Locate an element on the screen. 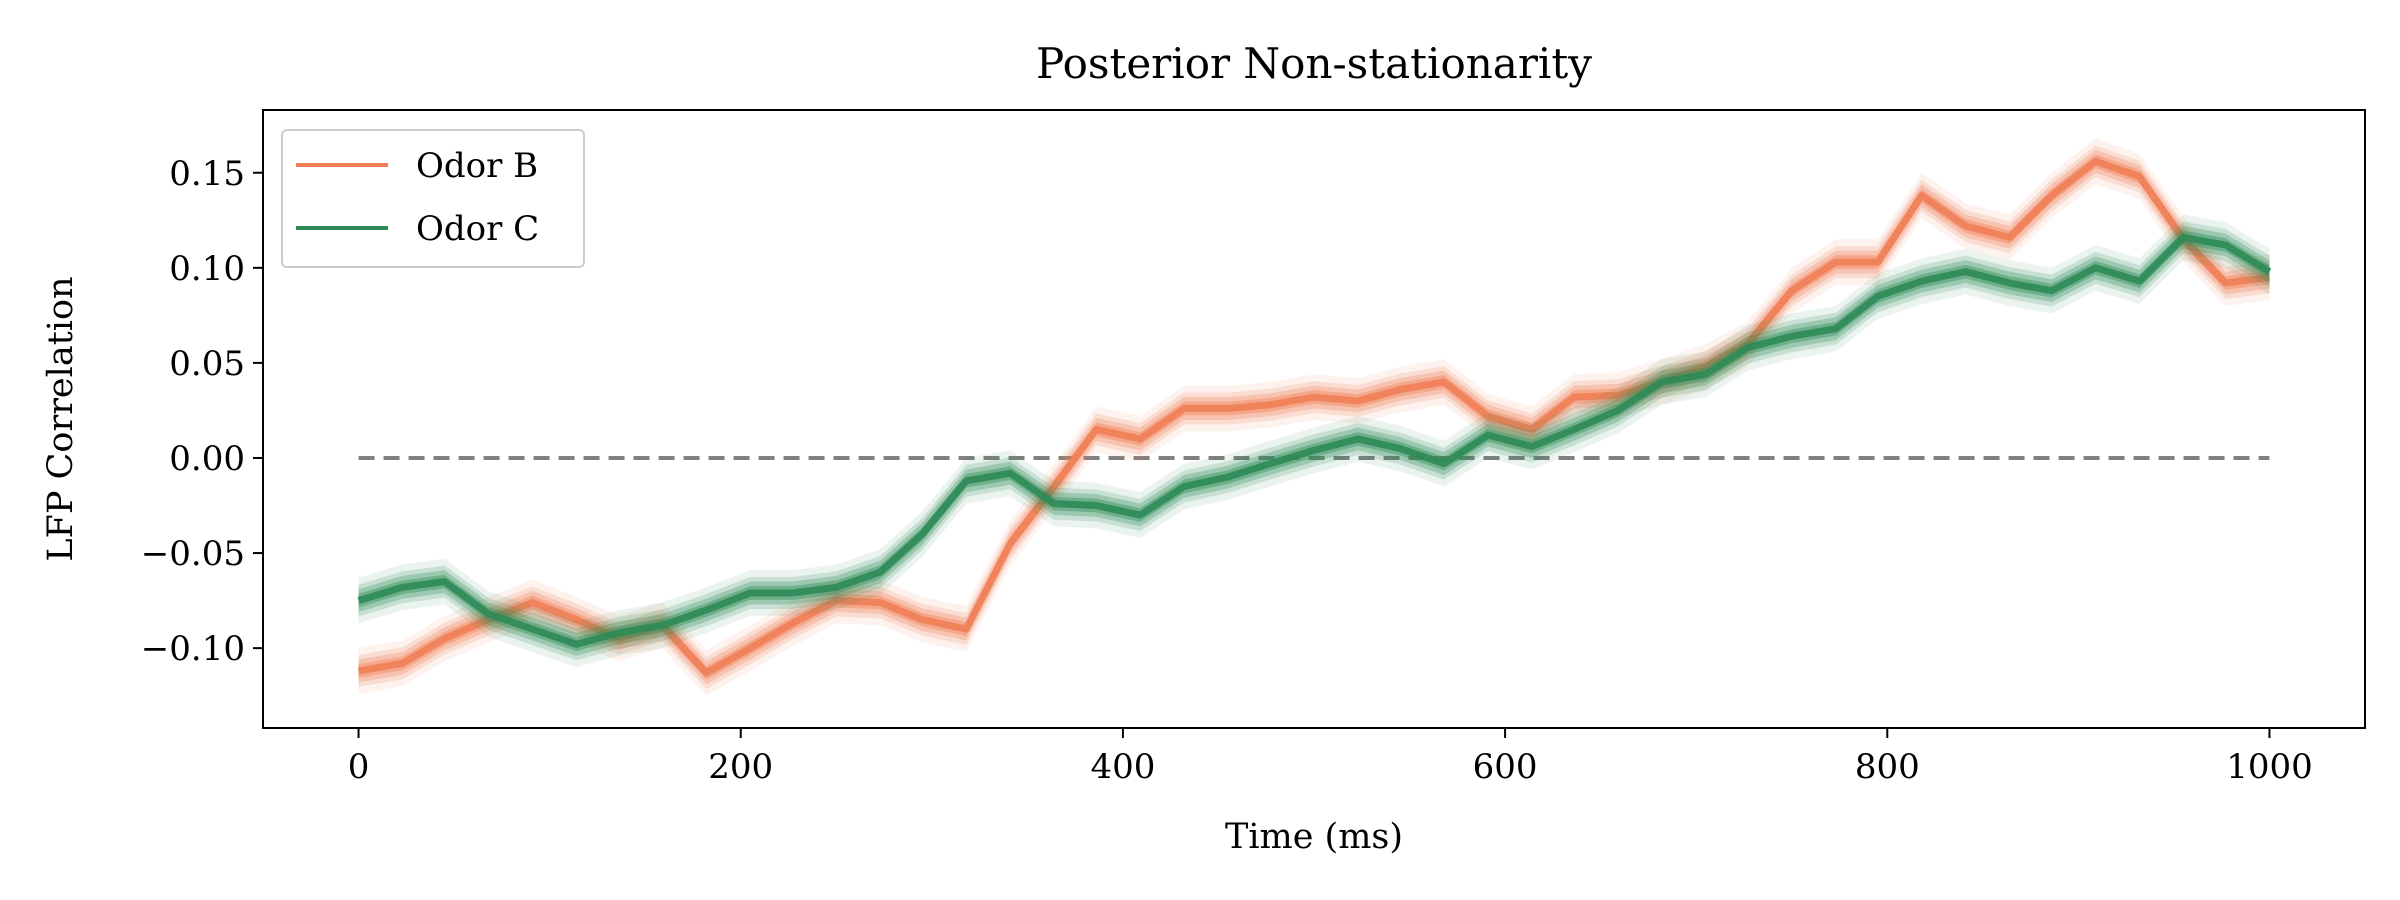 The width and height of the screenshot is (2400, 900). y-tick-label: 0.10 is located at coordinates (207, 269).